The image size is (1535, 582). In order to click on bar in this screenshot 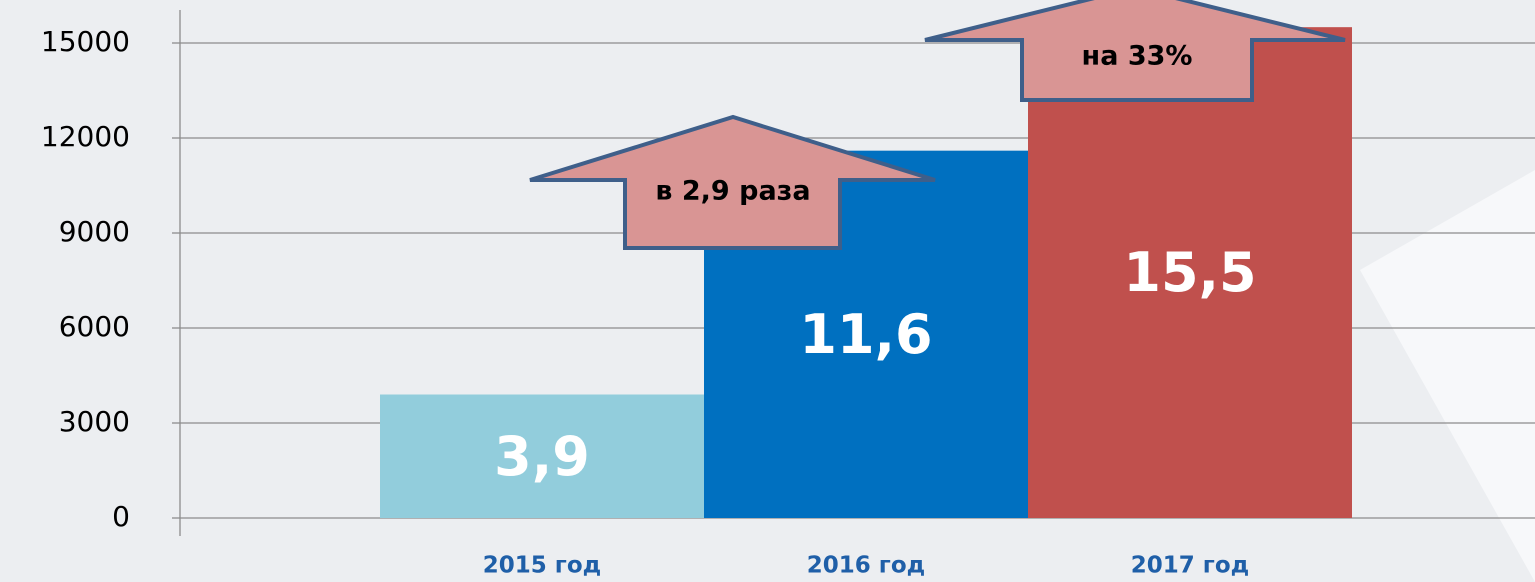, I will do `click(542, 456)`.